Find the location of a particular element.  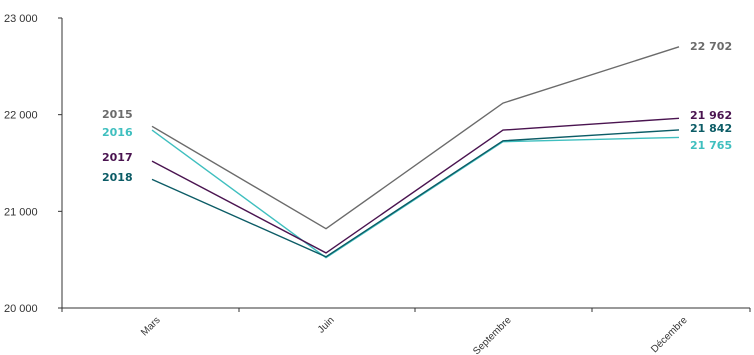

series-name-label: 2016 is located at coordinates (117, 132).